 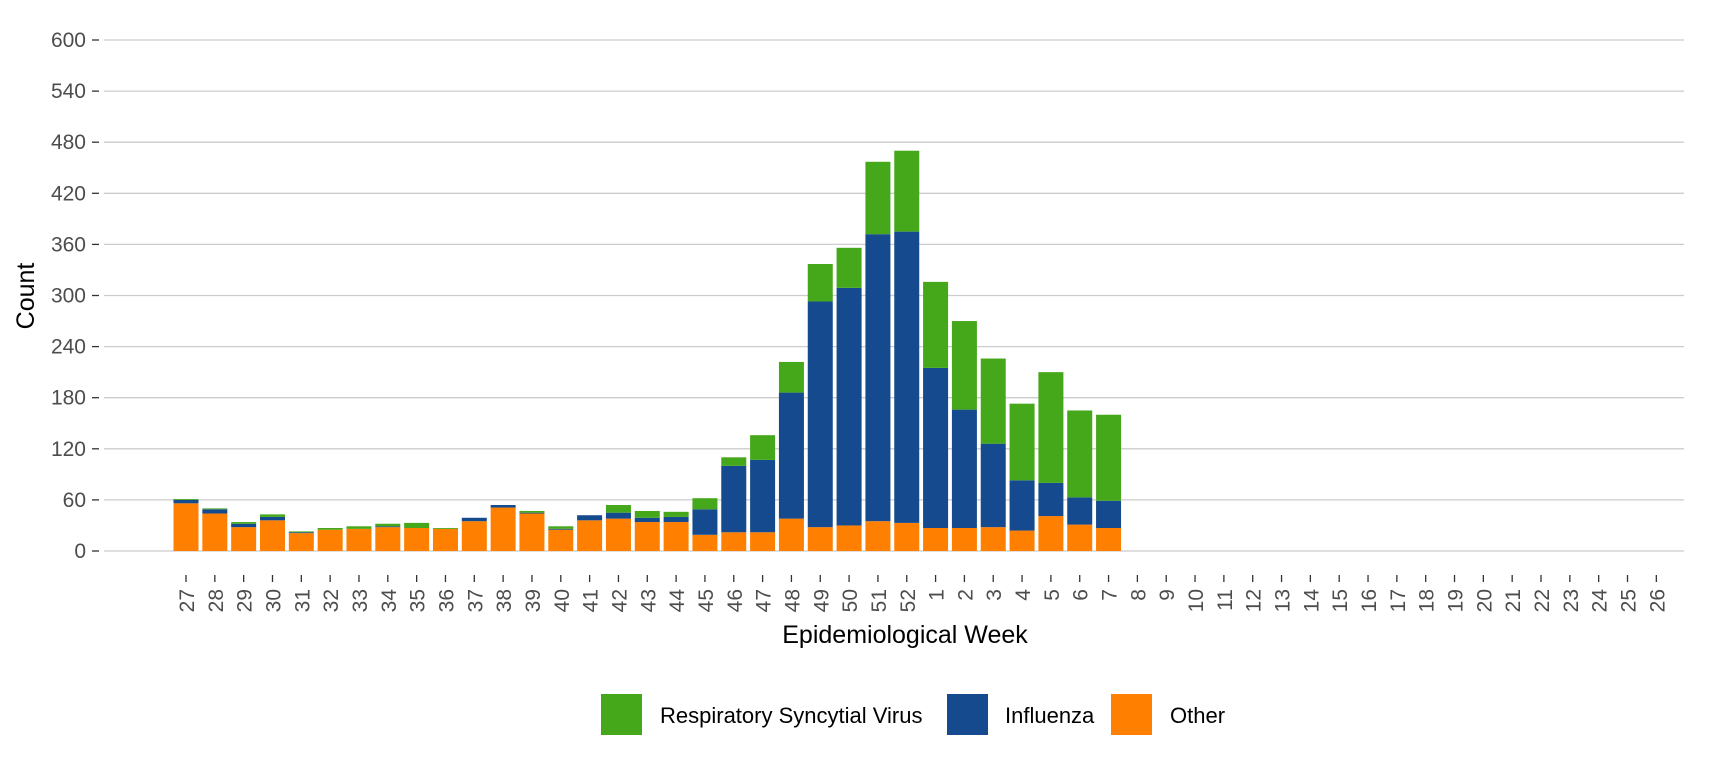 What do you see at coordinates (619, 600) in the screenshot?
I see `x-tick-label: 42` at bounding box center [619, 600].